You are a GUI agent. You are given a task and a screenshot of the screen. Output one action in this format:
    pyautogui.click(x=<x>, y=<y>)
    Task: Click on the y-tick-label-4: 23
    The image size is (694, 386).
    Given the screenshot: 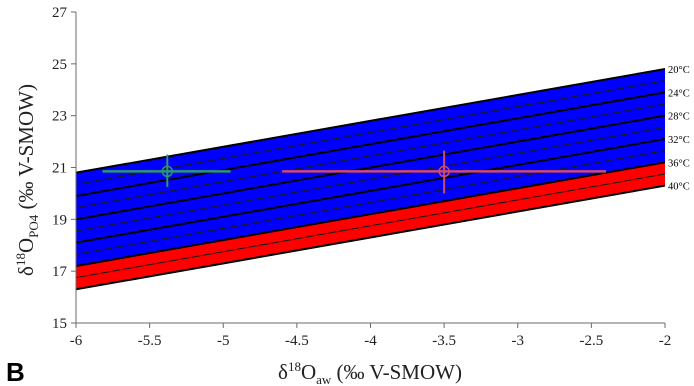 What is the action you would take?
    pyautogui.click(x=59, y=117)
    